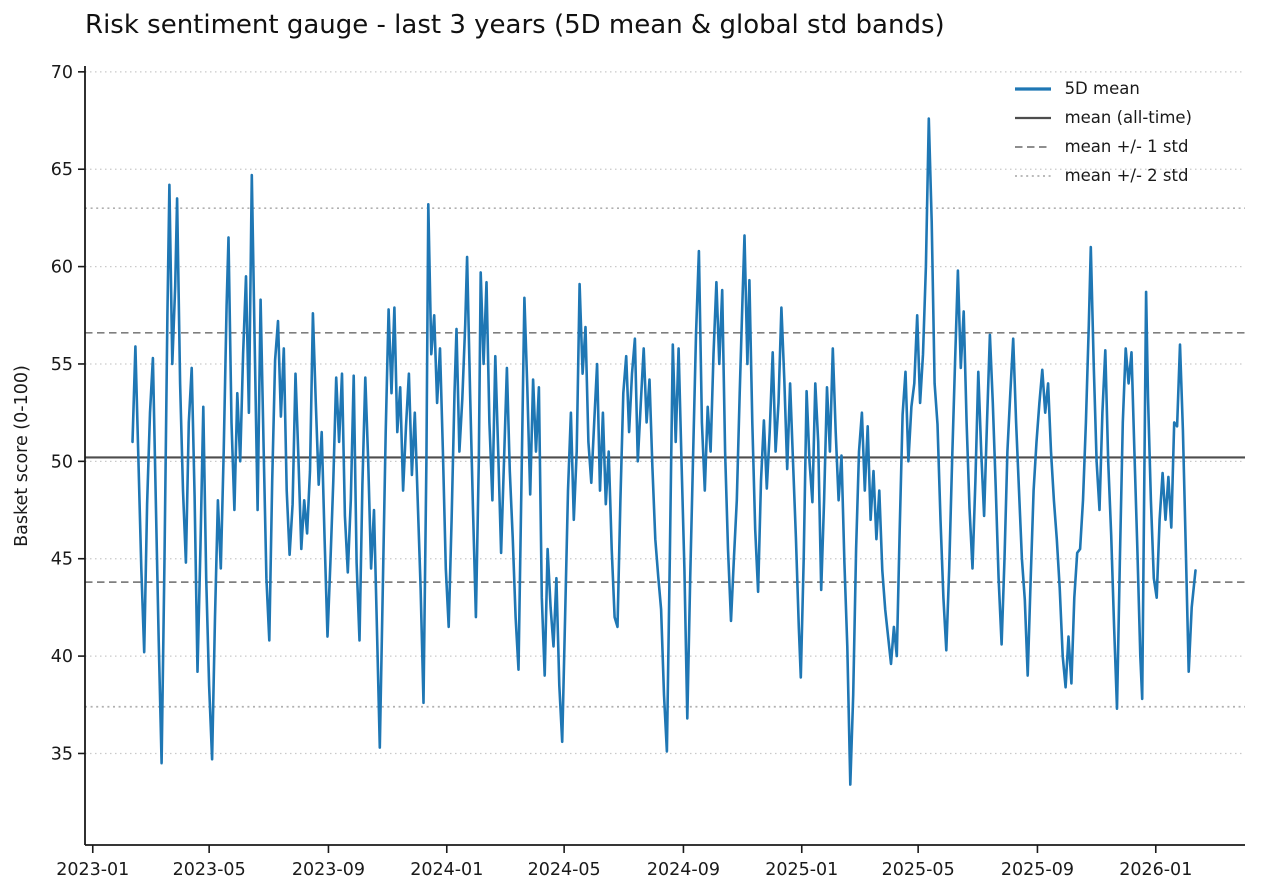 This screenshot has width=1262, height=896. I want to click on legend-label: mean (all-time), so click(1128, 117).